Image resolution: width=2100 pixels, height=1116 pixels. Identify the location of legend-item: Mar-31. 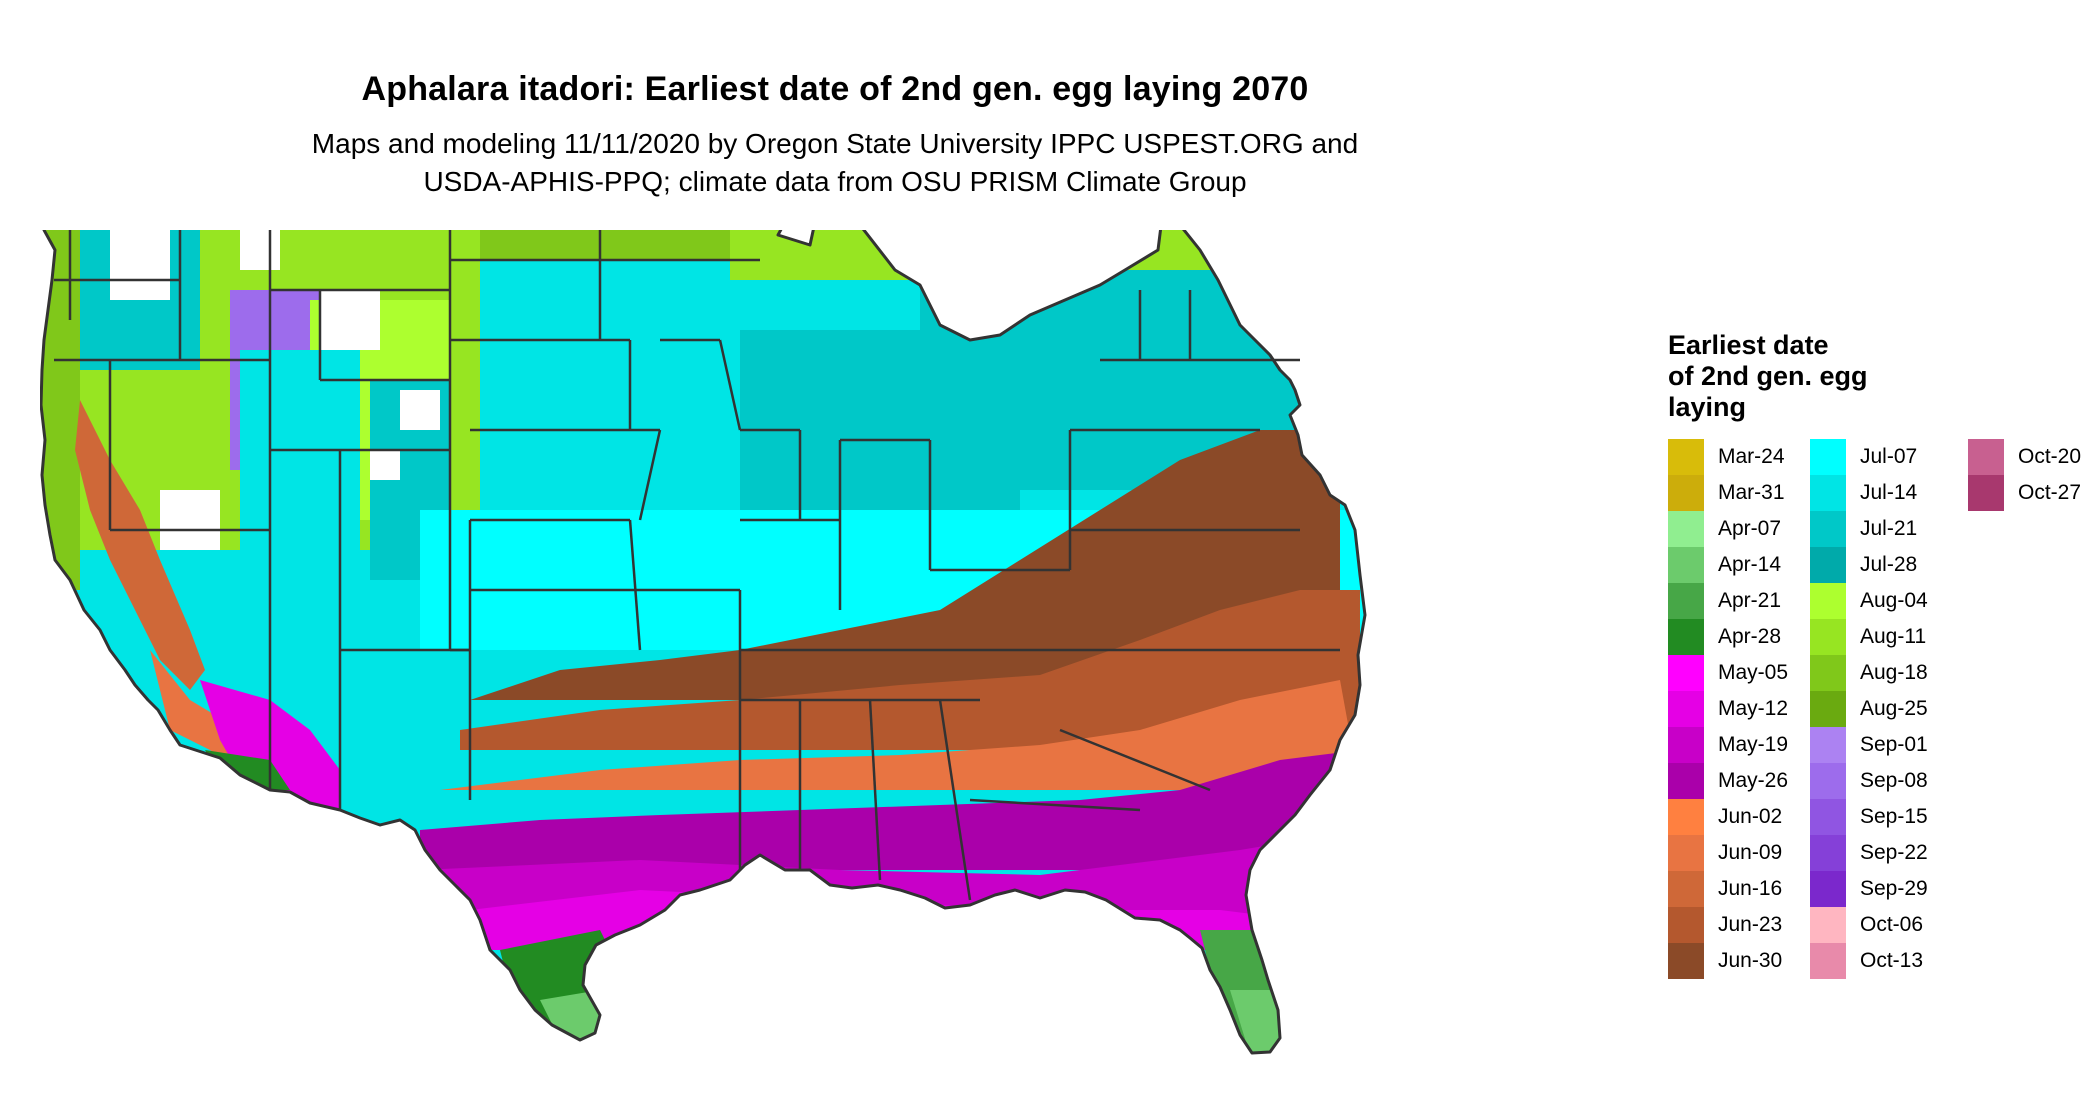
(1739, 493).